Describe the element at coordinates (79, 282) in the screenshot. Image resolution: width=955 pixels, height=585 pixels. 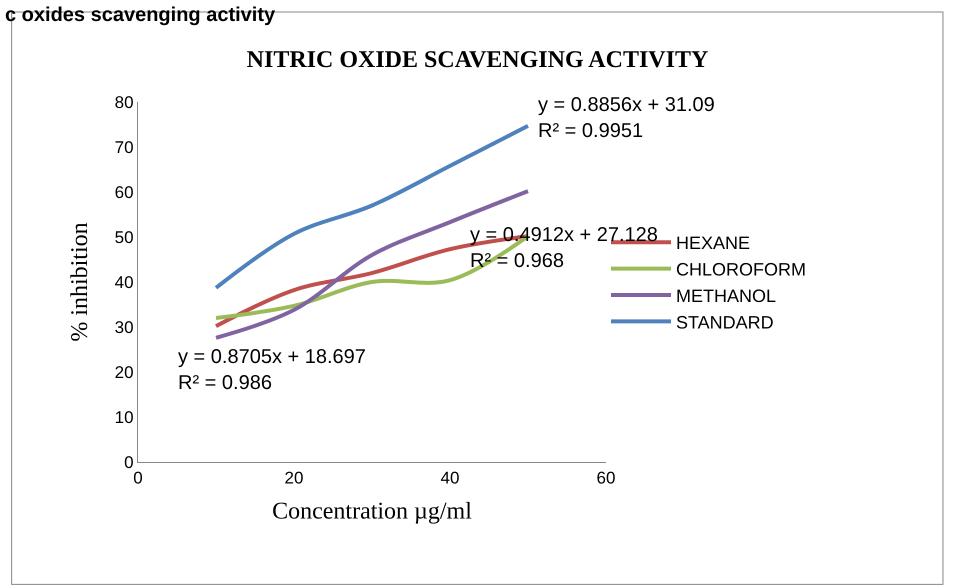
I see `y-axis-title: % inhibition` at that location.